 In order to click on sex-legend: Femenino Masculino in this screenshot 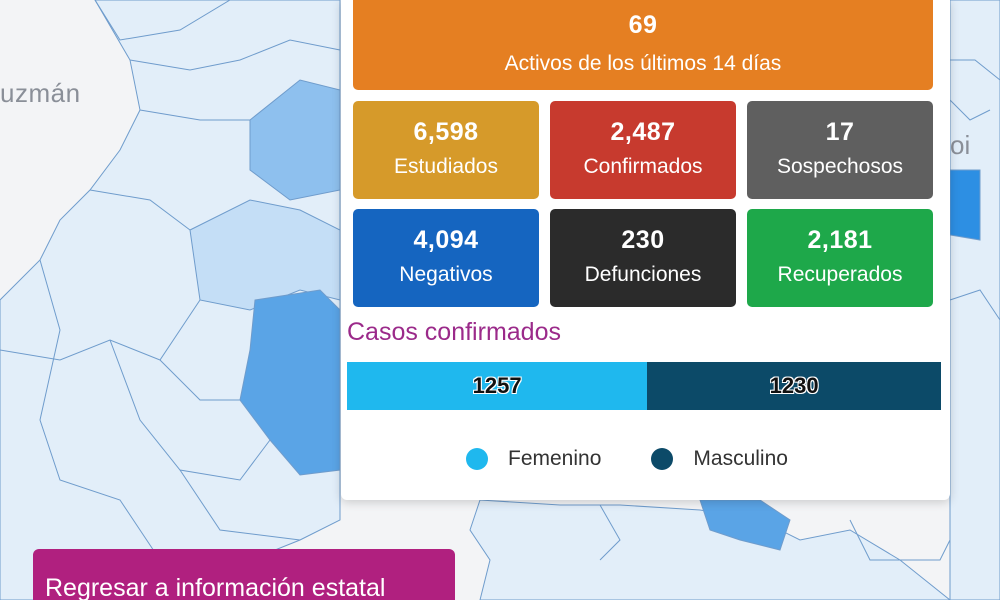, I will do `click(652, 459)`.